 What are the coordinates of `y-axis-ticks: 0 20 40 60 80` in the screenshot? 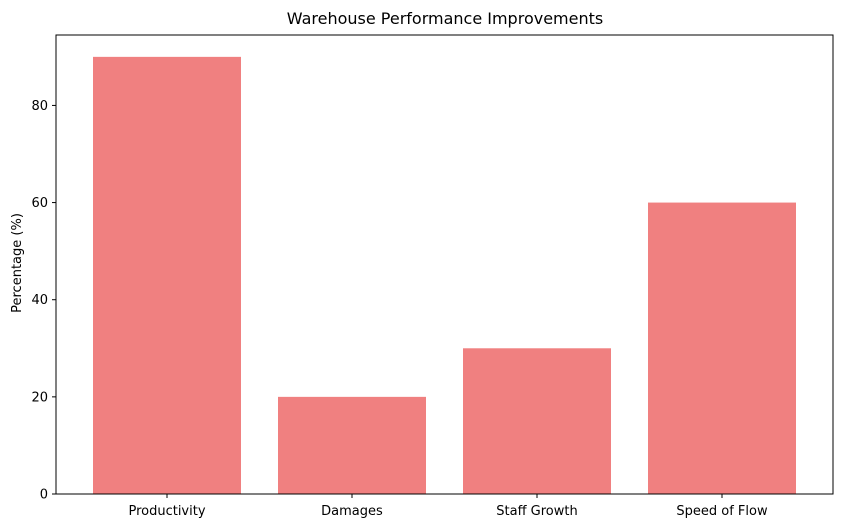 It's located at (43, 301).